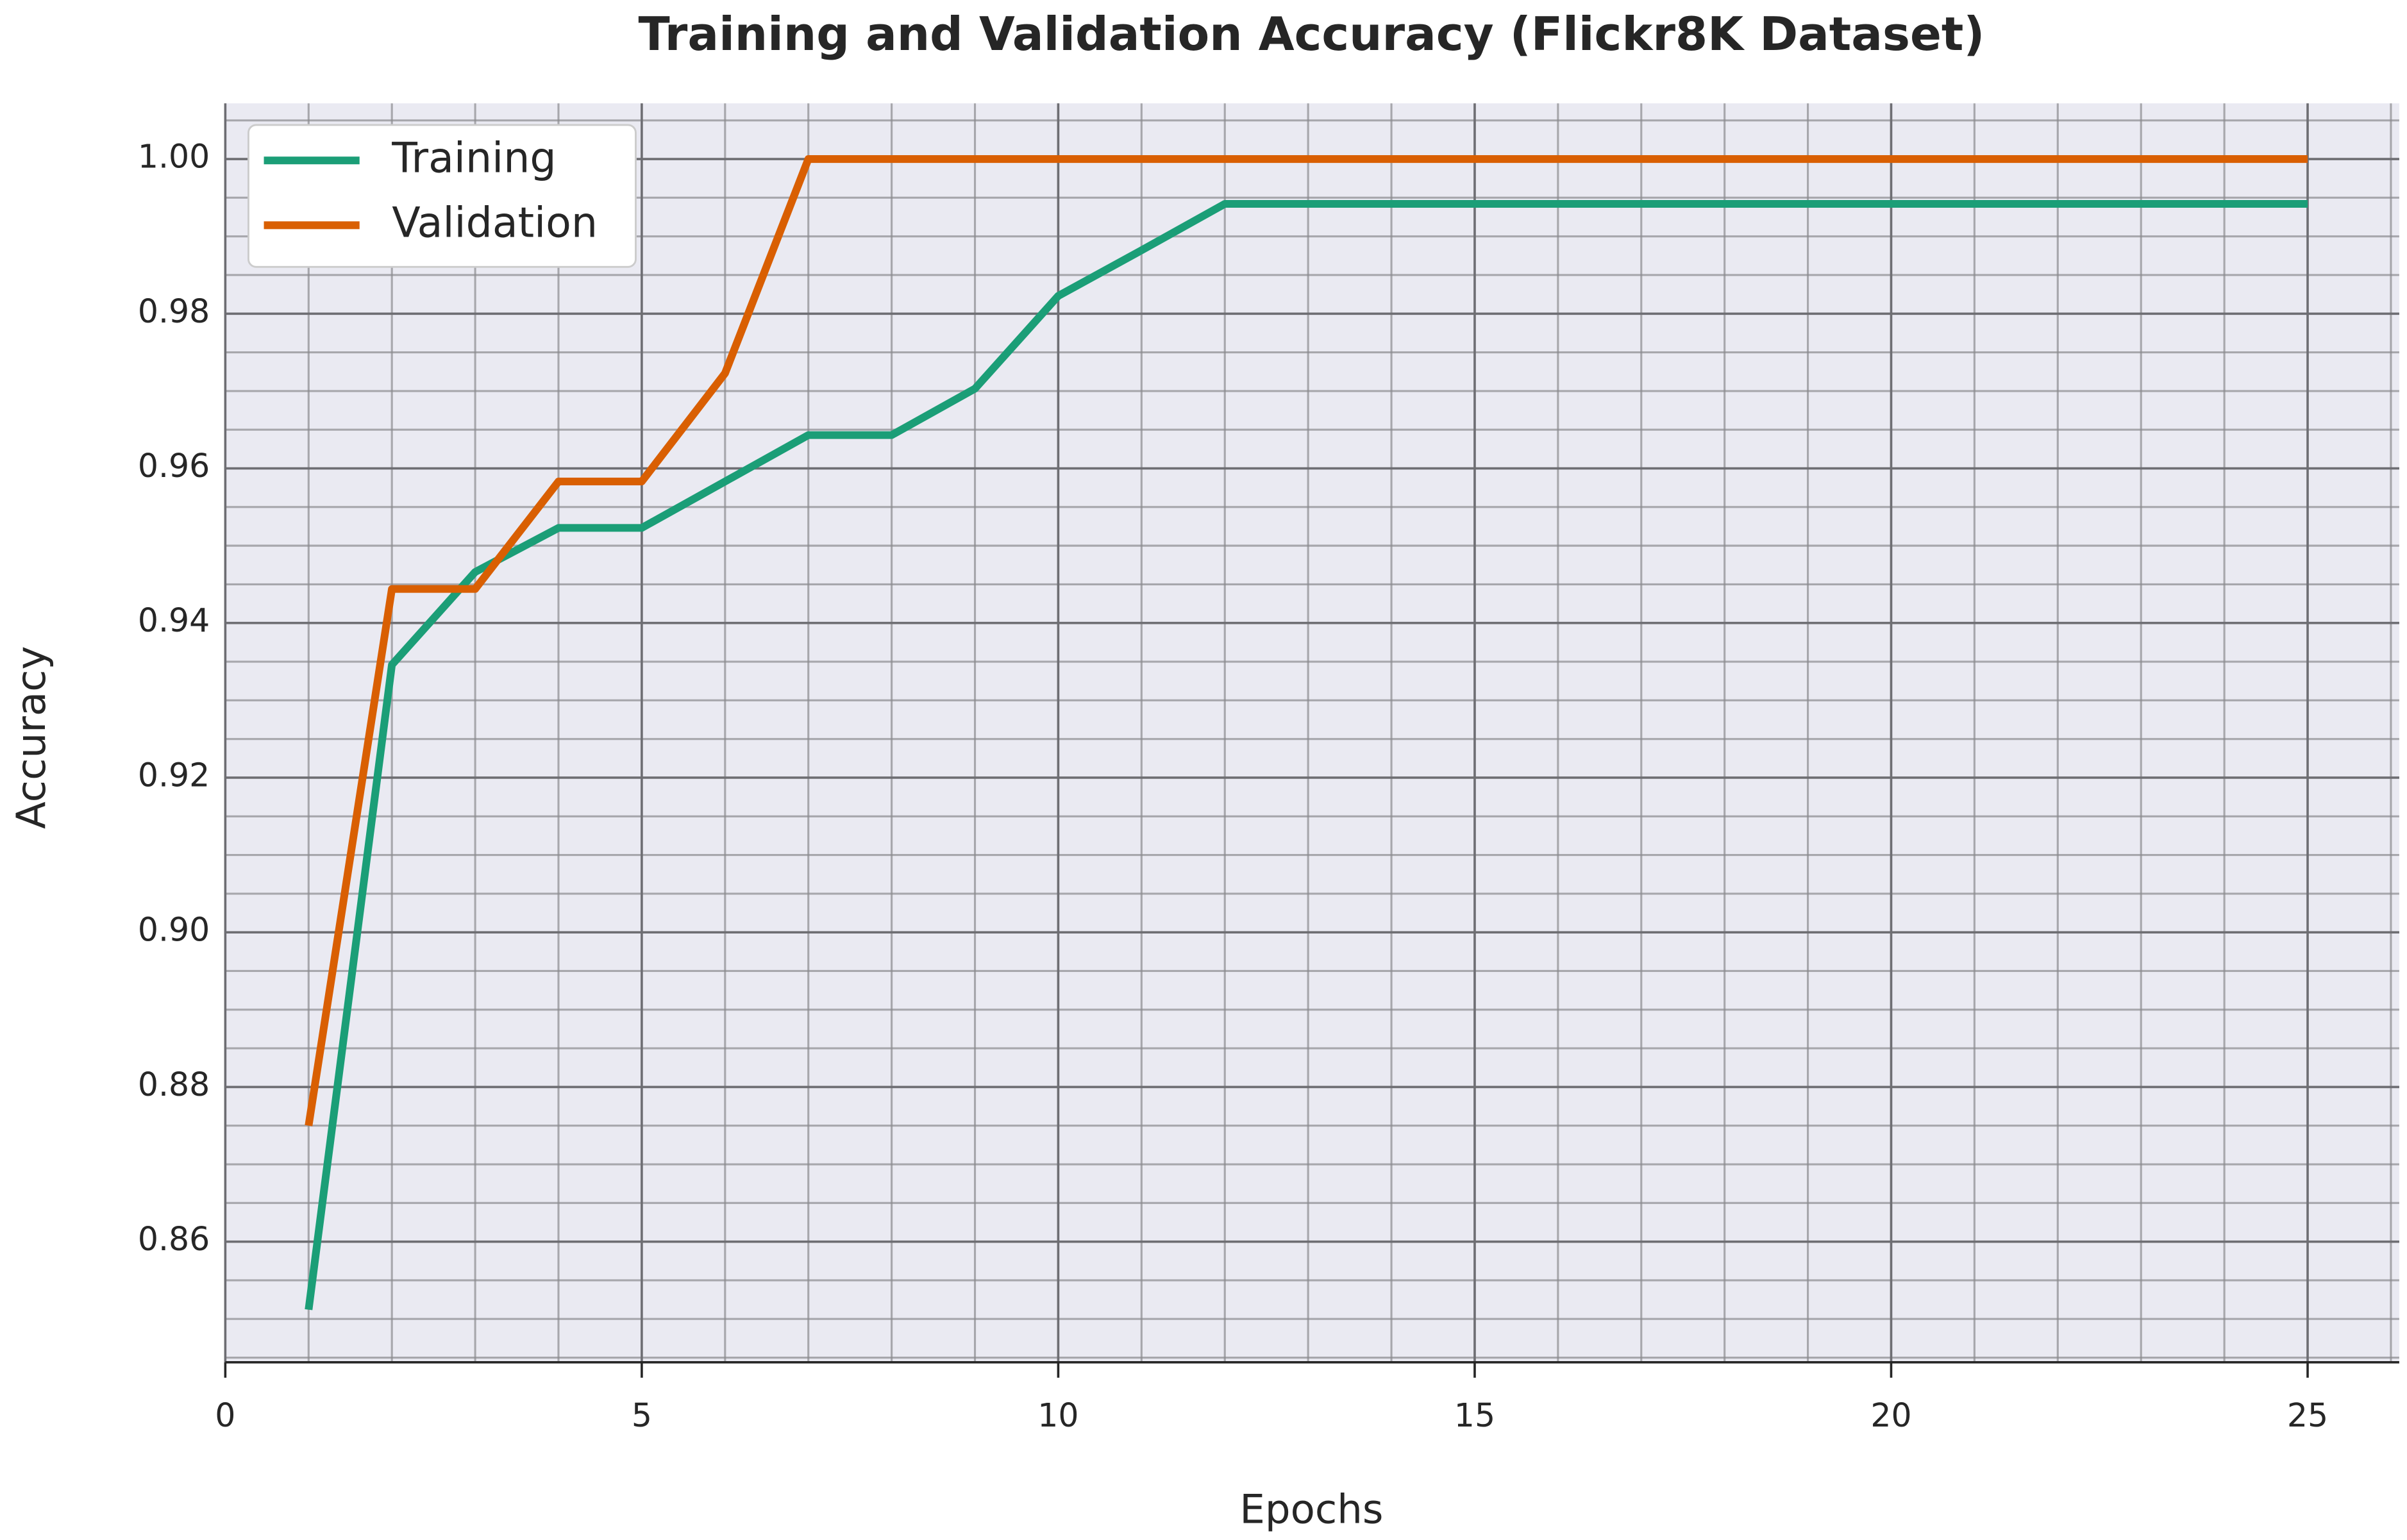 The width and height of the screenshot is (2407, 1540). Describe the element at coordinates (174, 620) in the screenshot. I see `y-tick-label: 0.94` at that location.